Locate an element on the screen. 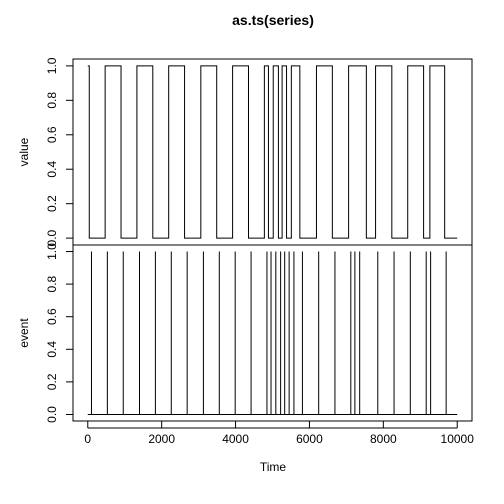  x-tick-label-3: 6000 is located at coordinates (309, 439).